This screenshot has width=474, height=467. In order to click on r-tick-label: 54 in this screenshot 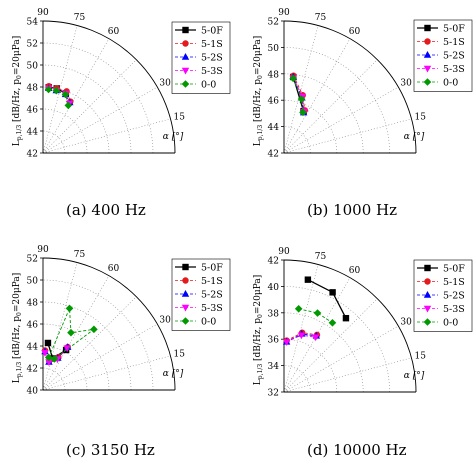, I will do `click(33, 23)`.